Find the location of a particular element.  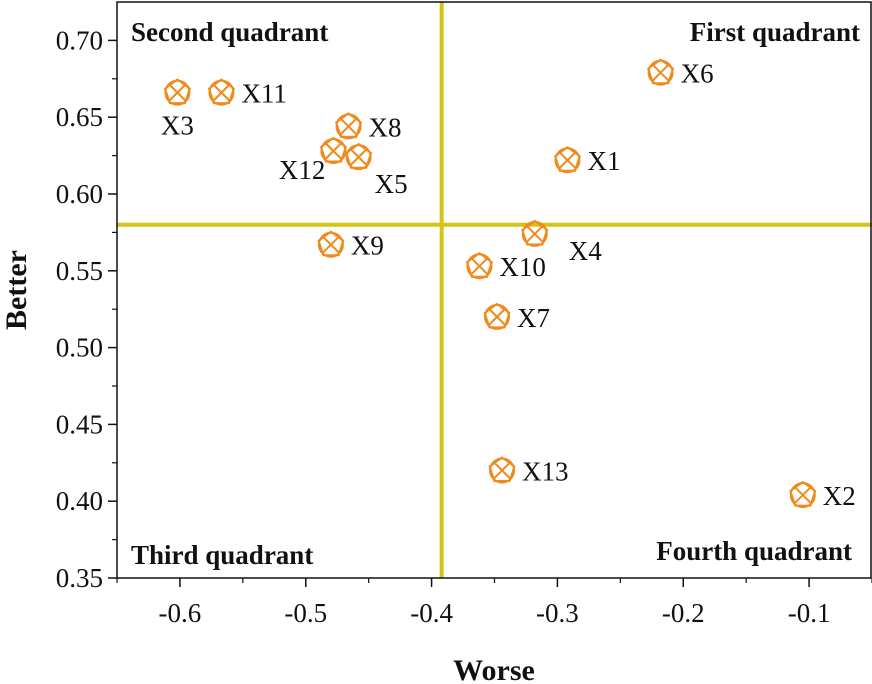

data-point-x4: X4 is located at coordinates (561, 242).